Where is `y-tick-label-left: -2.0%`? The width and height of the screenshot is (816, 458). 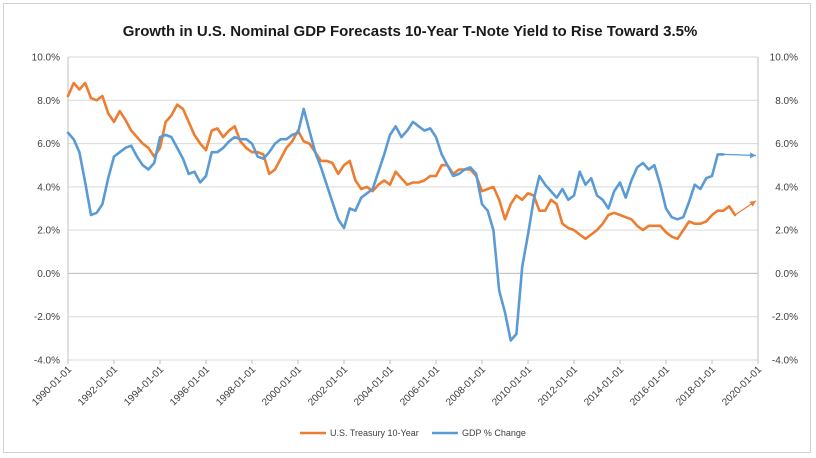
y-tick-label-left: -2.0% is located at coordinates (47, 317).